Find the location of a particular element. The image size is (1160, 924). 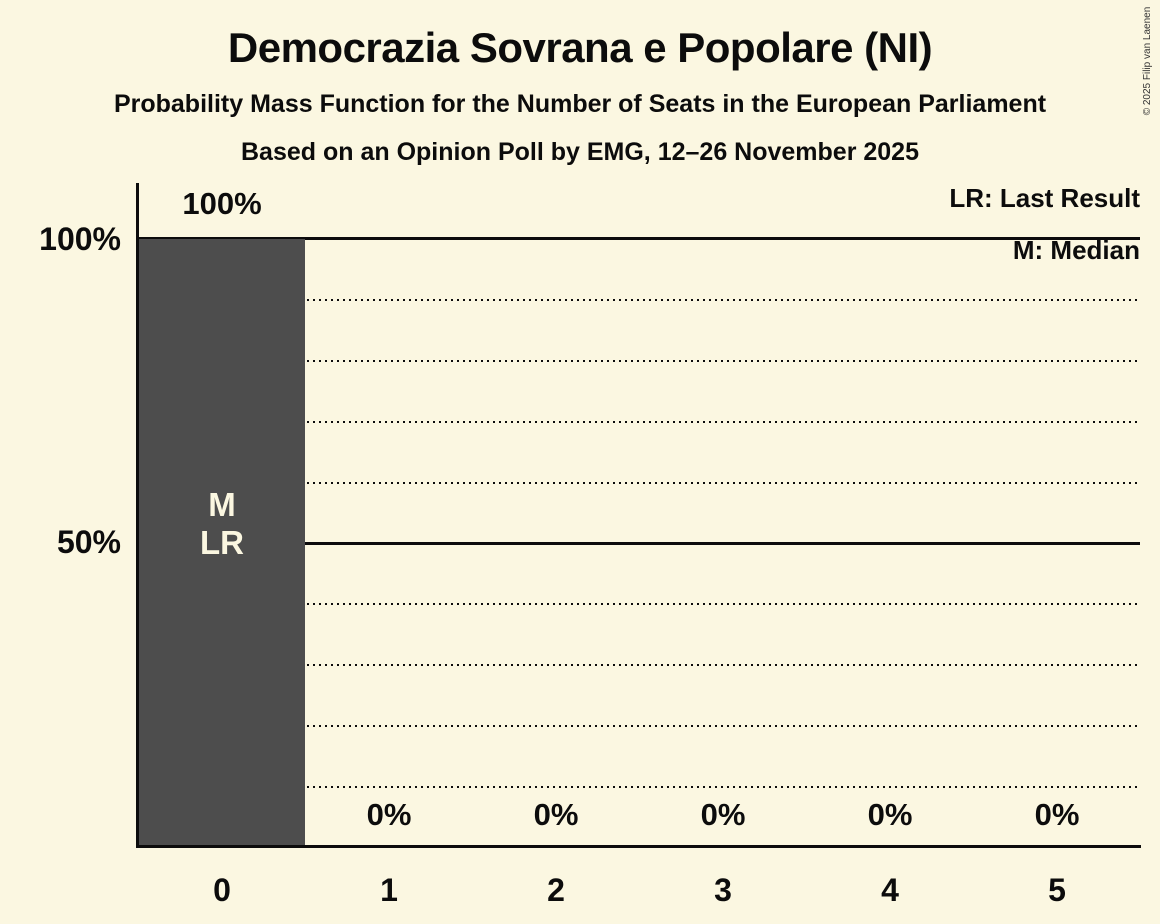

x-axis-tick-label-2: 2 is located at coordinates (556, 890).